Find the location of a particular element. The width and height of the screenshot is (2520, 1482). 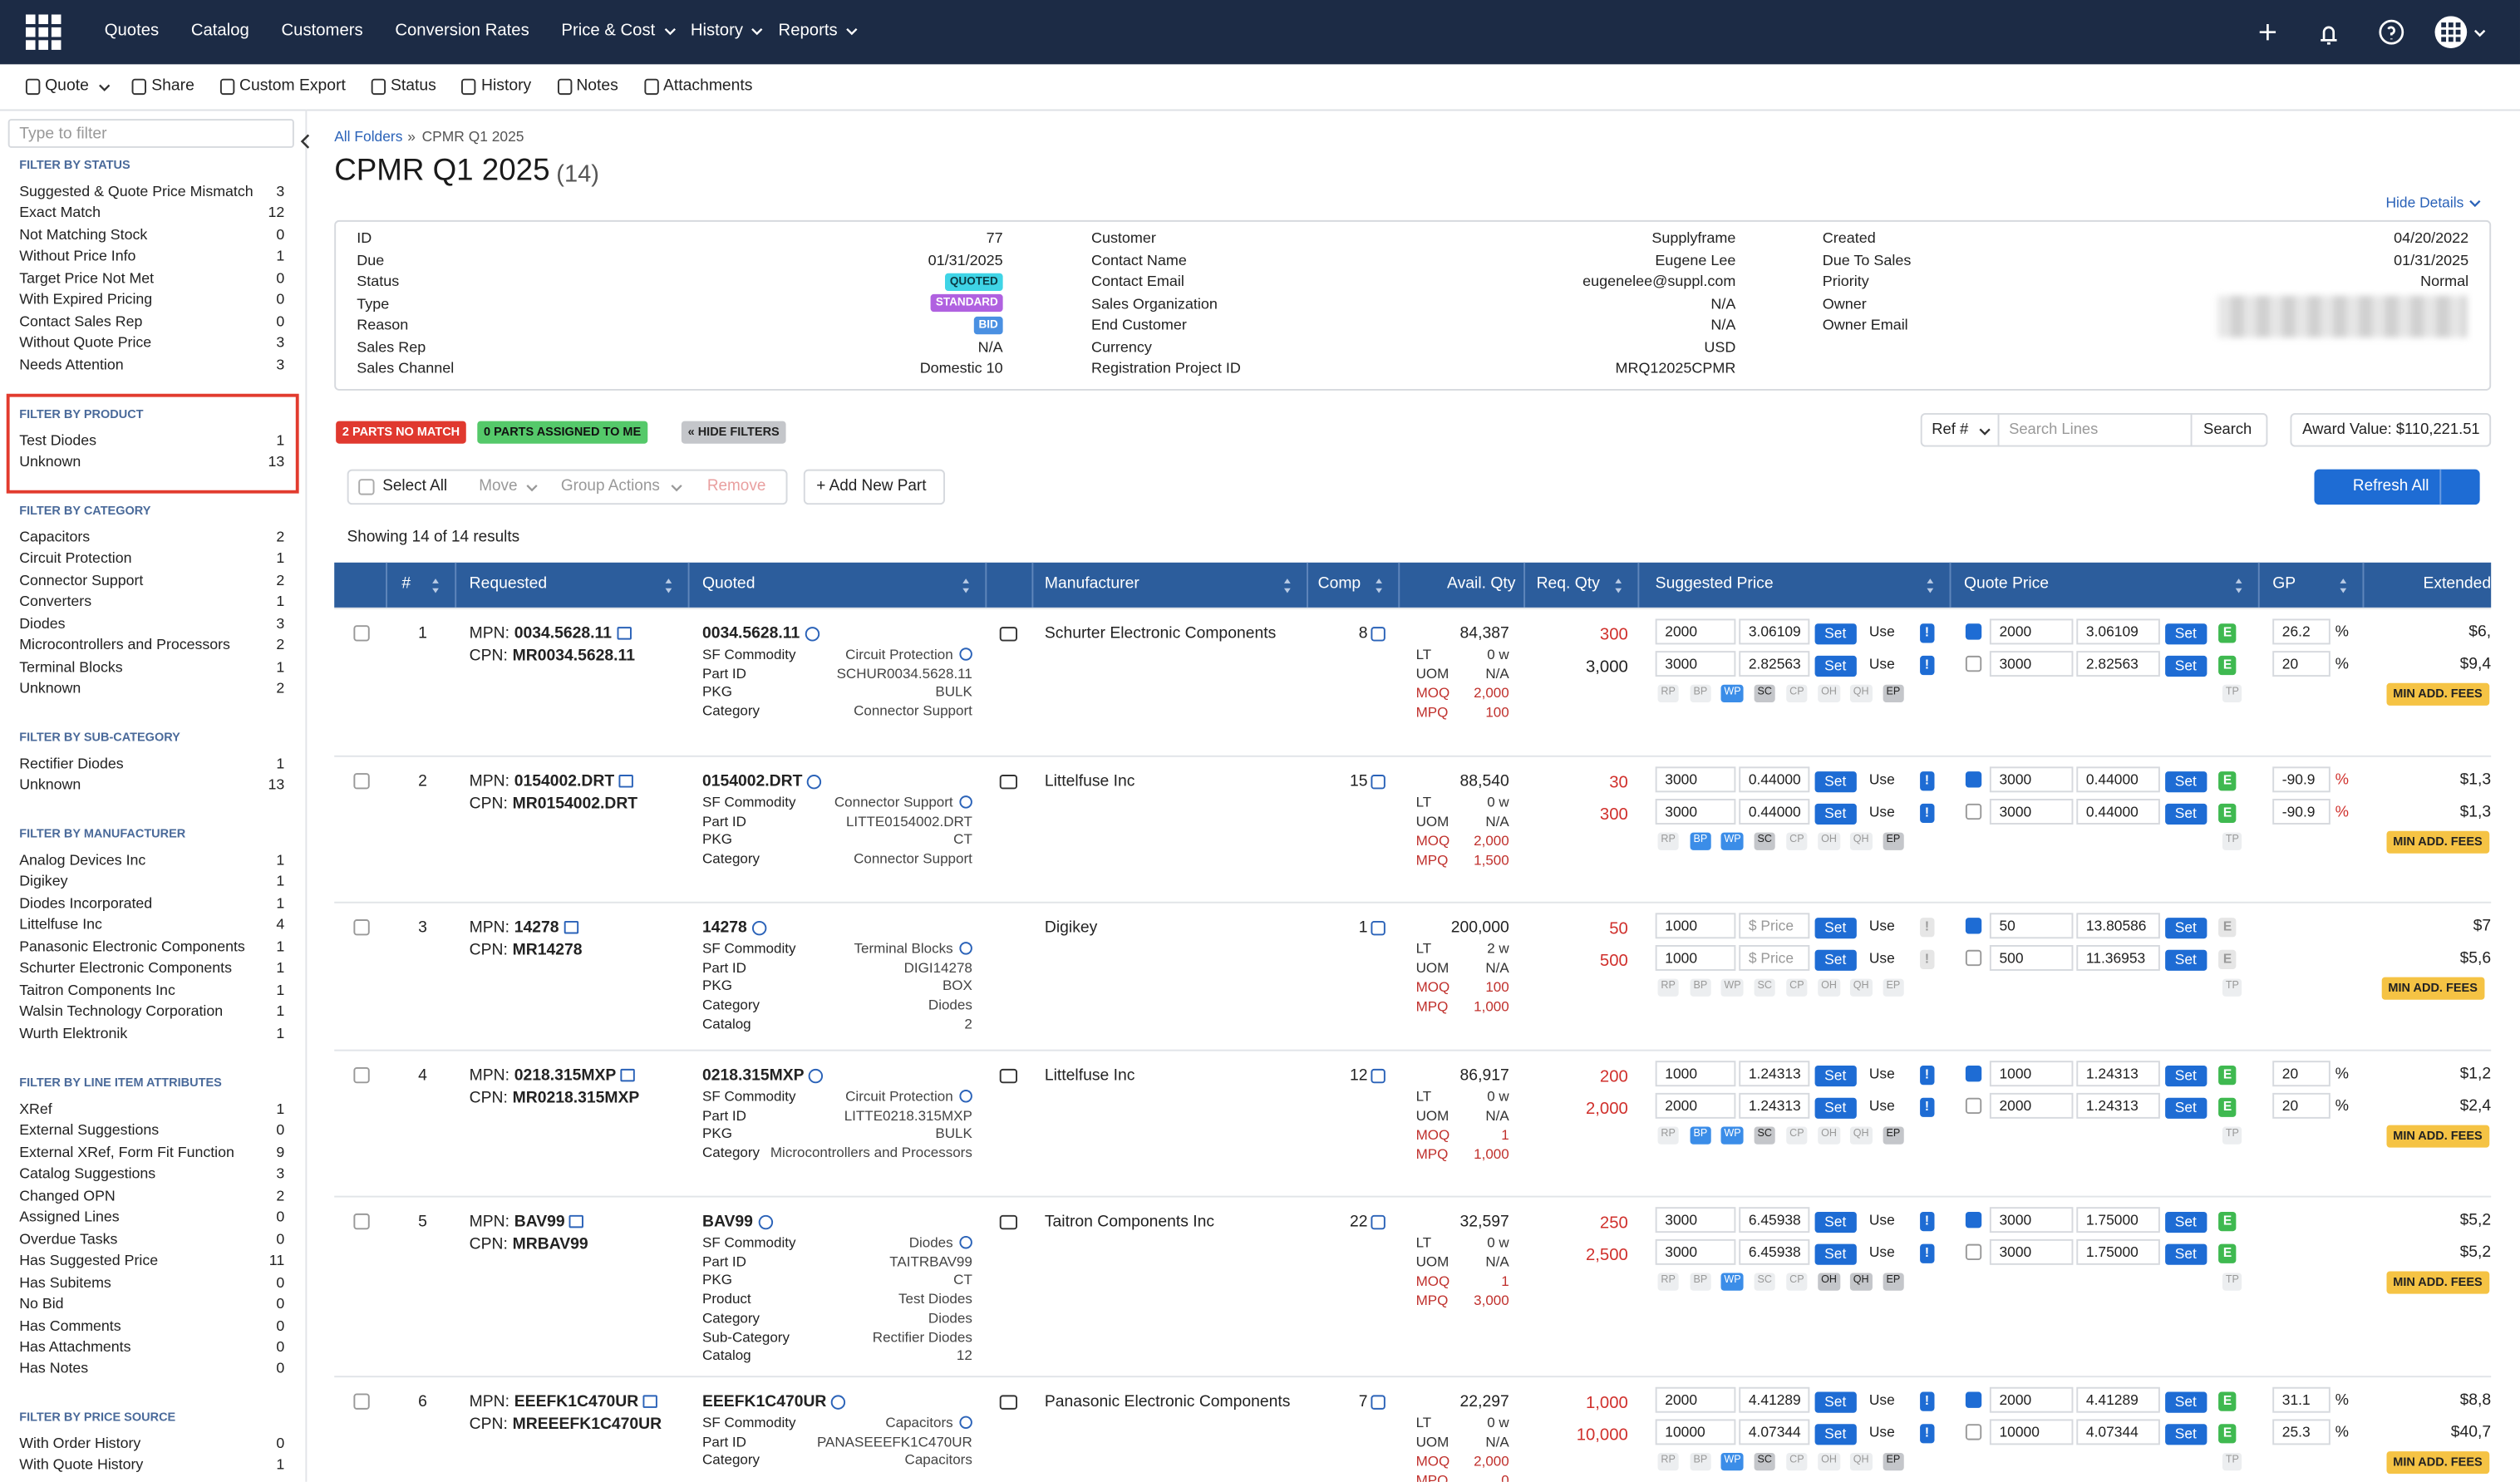

toolbar-item: Custom Export is located at coordinates (292, 86).